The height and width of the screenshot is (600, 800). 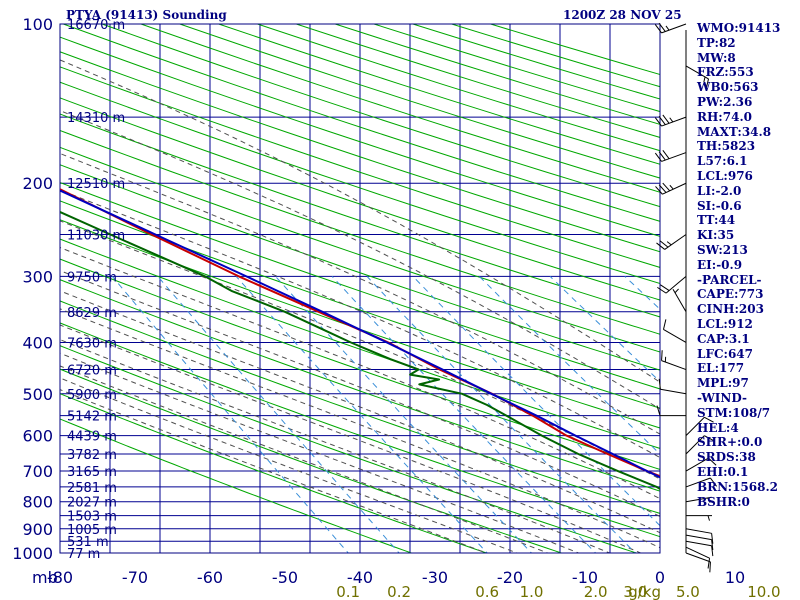 I want to click on height-label: 531 m, so click(x=88, y=542).